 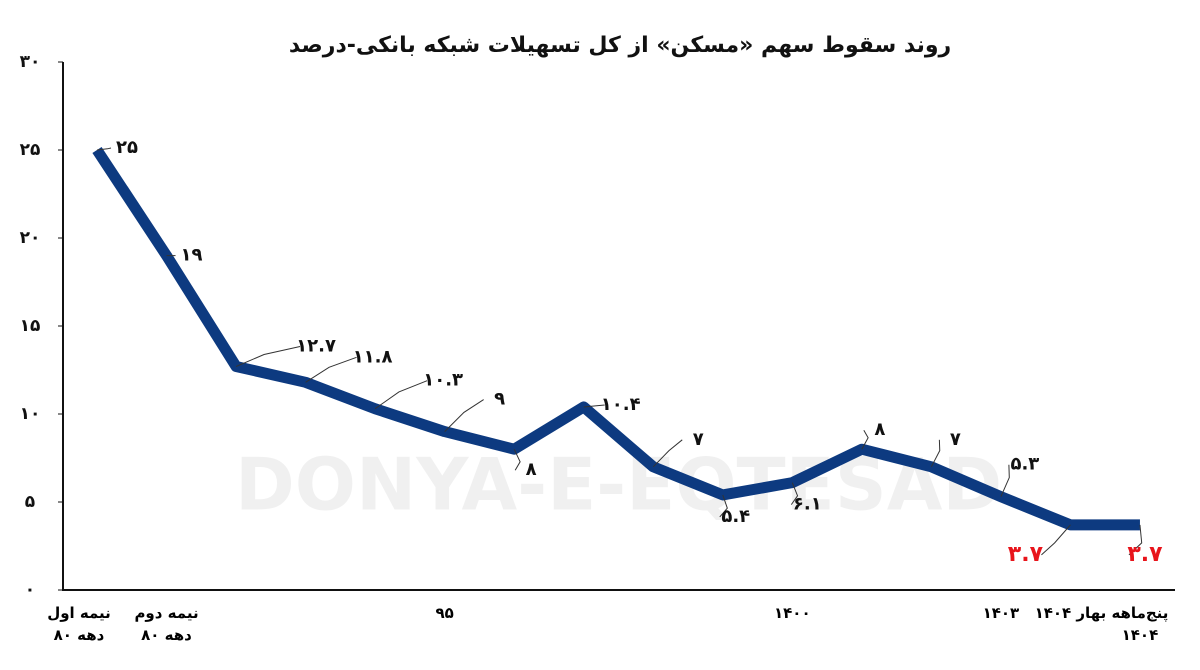 I want to click on data-label: ۱۰.۳, so click(x=443, y=380).